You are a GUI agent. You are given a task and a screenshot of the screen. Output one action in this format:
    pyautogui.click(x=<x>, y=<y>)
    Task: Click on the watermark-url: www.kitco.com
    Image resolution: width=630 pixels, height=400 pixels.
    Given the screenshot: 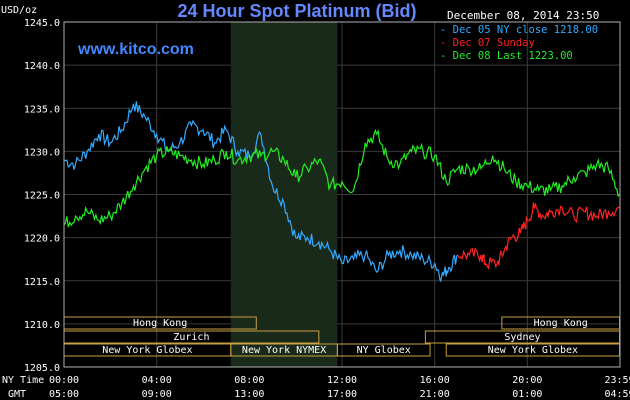 What is the action you would take?
    pyautogui.click(x=135, y=49)
    